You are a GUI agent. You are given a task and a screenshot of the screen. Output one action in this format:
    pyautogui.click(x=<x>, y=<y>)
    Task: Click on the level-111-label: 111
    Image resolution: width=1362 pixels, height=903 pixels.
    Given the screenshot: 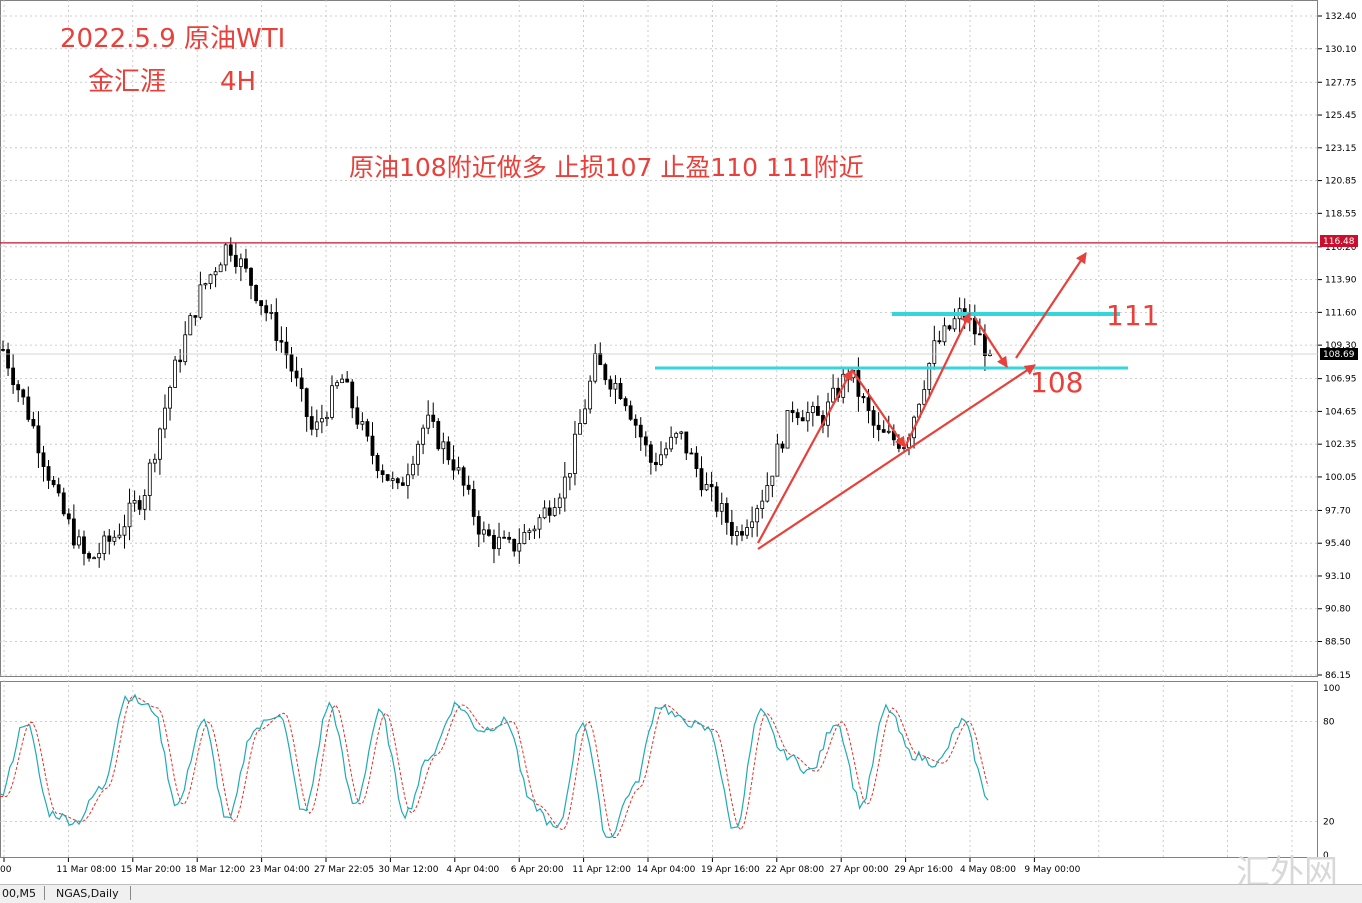 What is the action you would take?
    pyautogui.click(x=1132, y=315)
    